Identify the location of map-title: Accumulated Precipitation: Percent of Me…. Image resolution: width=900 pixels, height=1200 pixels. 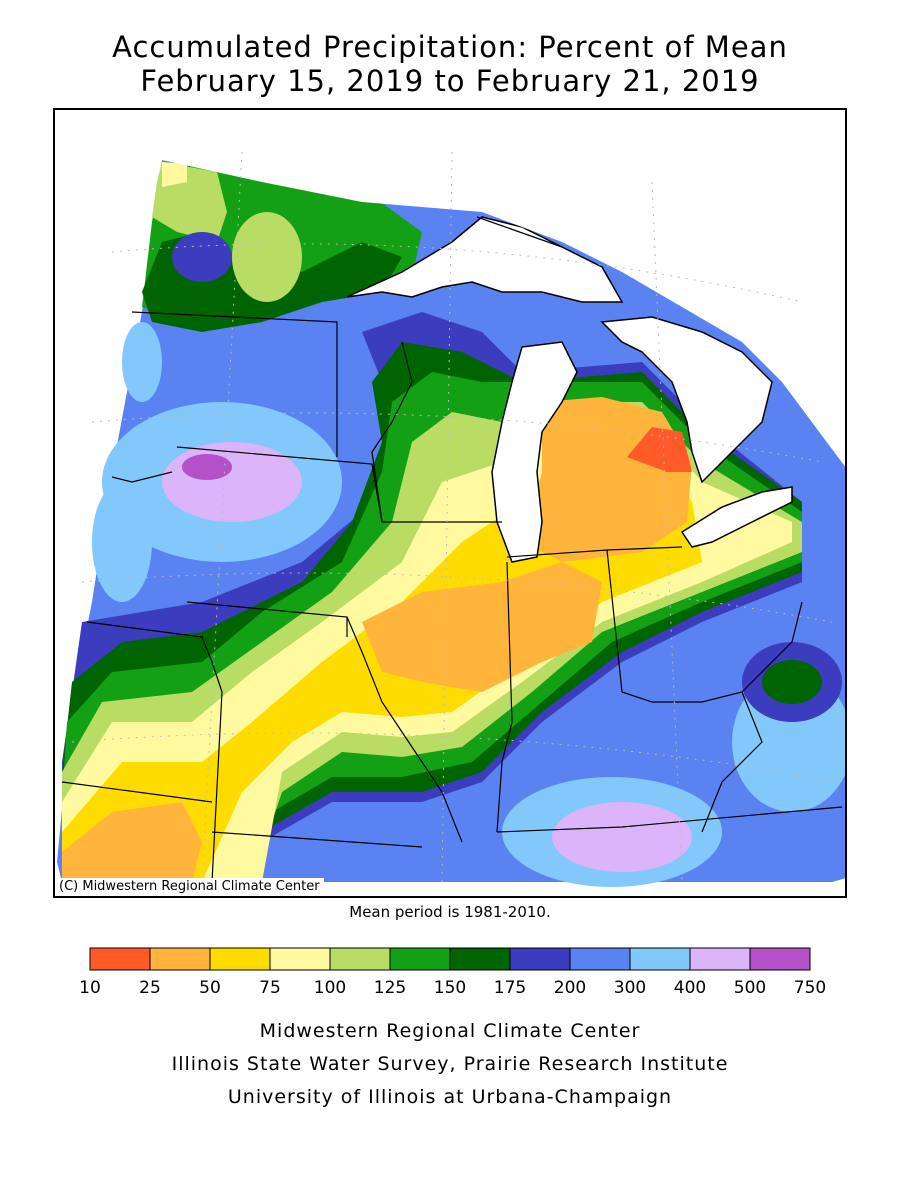
(450, 47).